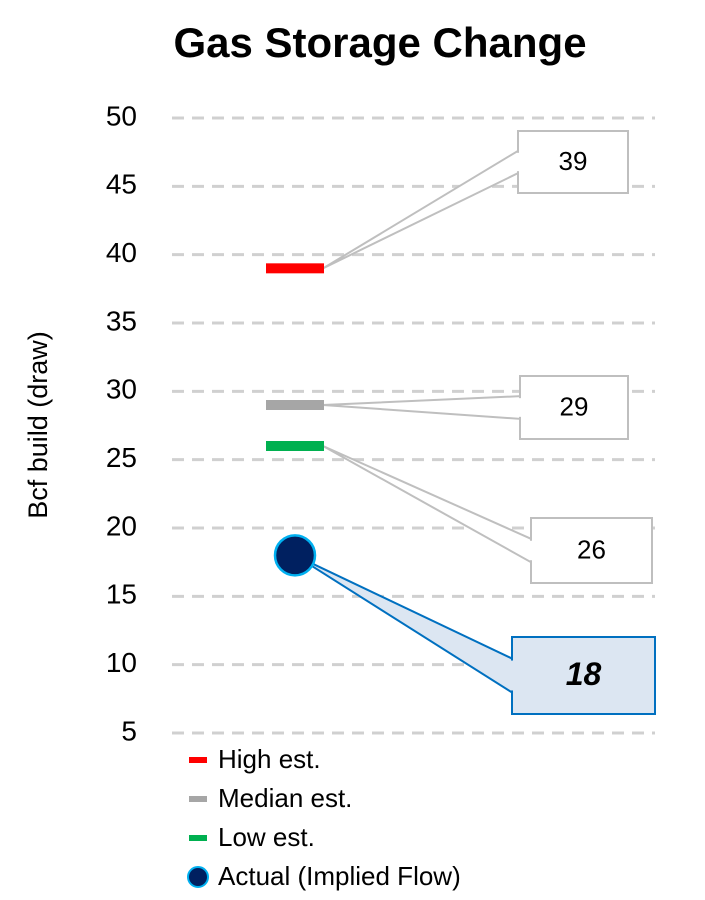  What do you see at coordinates (121, 252) in the screenshot?
I see `y-tick-label: 40` at bounding box center [121, 252].